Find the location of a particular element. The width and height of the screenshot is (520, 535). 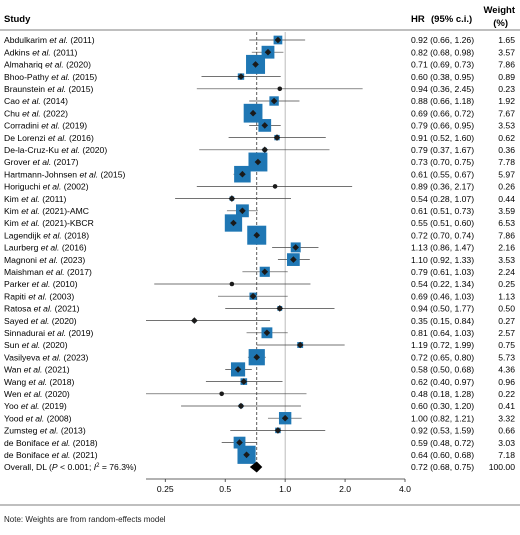

header-hr: HR is located at coordinates (418, 19).